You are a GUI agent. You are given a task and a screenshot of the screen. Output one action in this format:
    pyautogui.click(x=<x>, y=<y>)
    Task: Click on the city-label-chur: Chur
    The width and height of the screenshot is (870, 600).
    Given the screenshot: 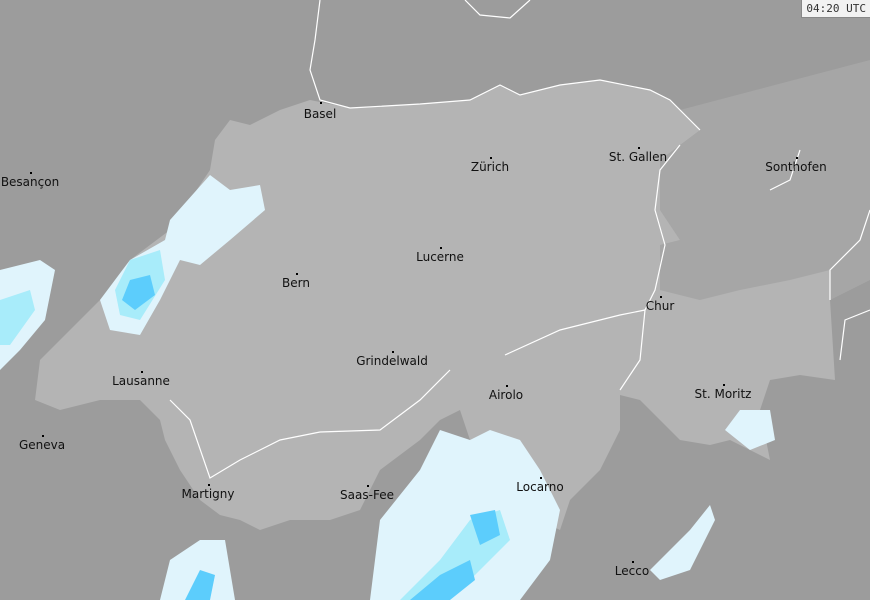 What is the action you would take?
    pyautogui.click(x=660, y=306)
    